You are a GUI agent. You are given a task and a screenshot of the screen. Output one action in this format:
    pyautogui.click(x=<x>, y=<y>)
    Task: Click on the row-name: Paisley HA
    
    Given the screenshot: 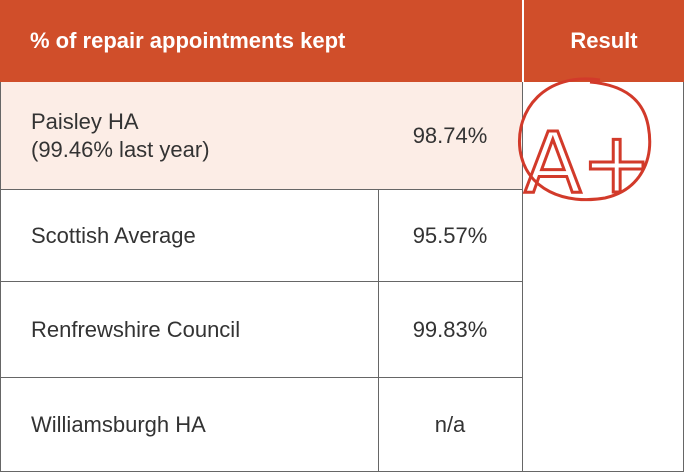 What is the action you would take?
    pyautogui.click(x=85, y=121)
    